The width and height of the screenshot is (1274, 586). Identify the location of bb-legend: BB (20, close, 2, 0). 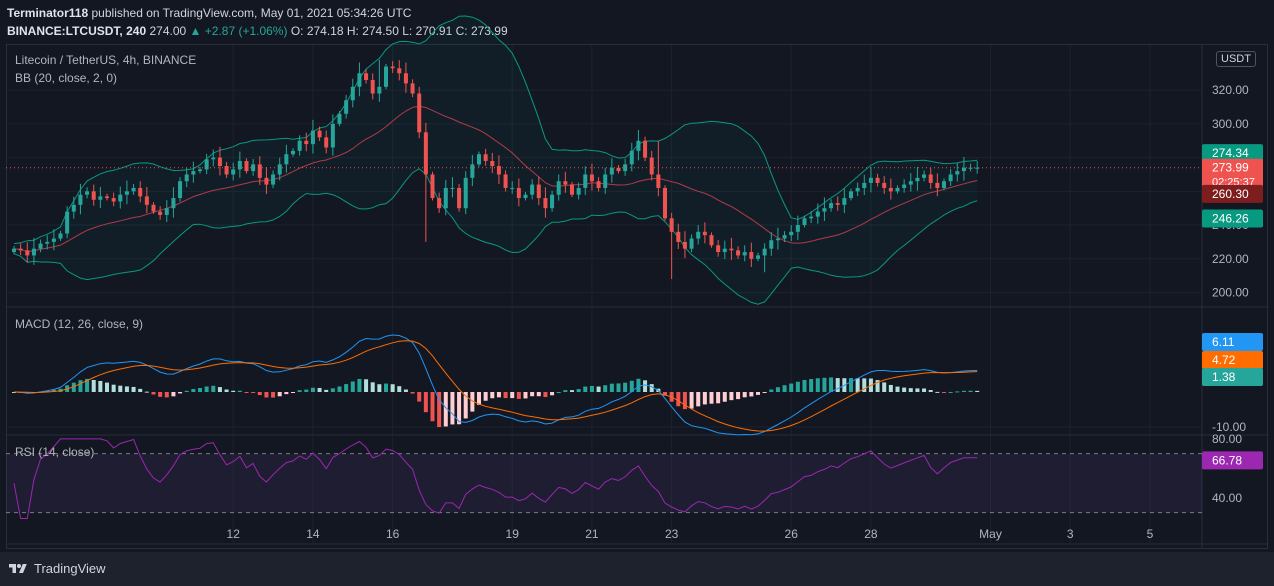
(66, 78).